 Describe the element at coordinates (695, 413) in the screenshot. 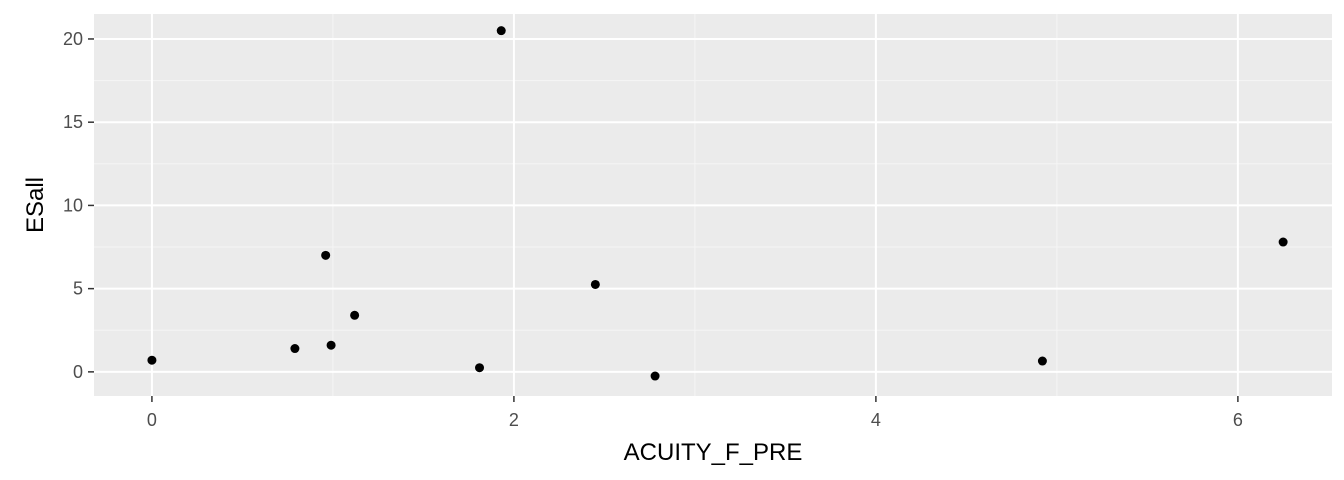

I see `x-axis: 0 2 4 6` at that location.